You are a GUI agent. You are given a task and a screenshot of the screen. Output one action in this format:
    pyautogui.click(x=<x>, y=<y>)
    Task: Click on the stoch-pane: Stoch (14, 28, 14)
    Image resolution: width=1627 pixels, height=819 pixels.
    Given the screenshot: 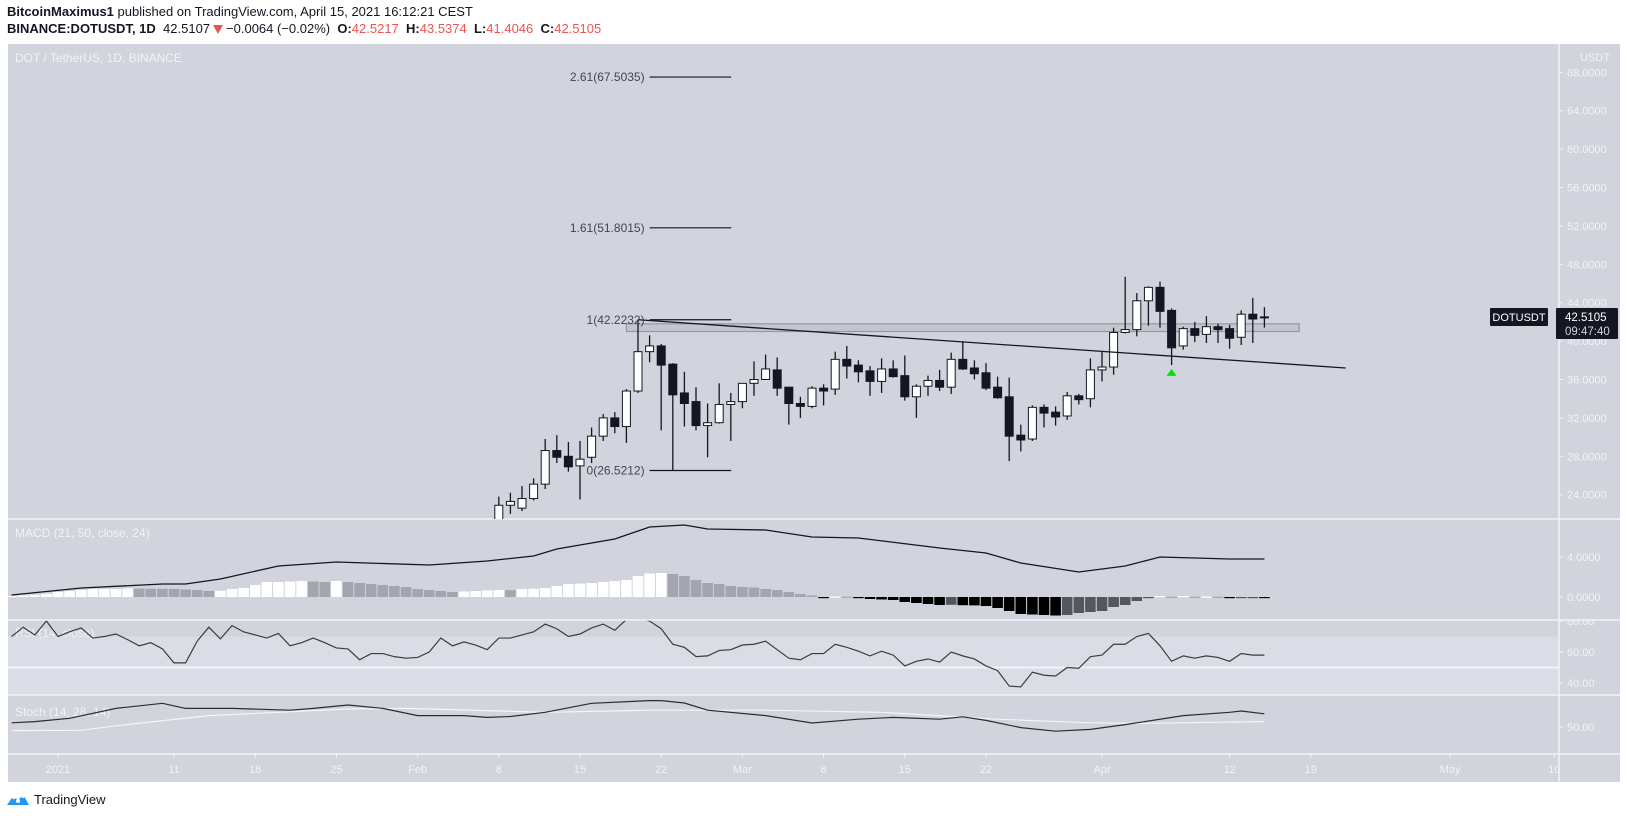 What is the action you would take?
    pyautogui.click(x=638, y=715)
    